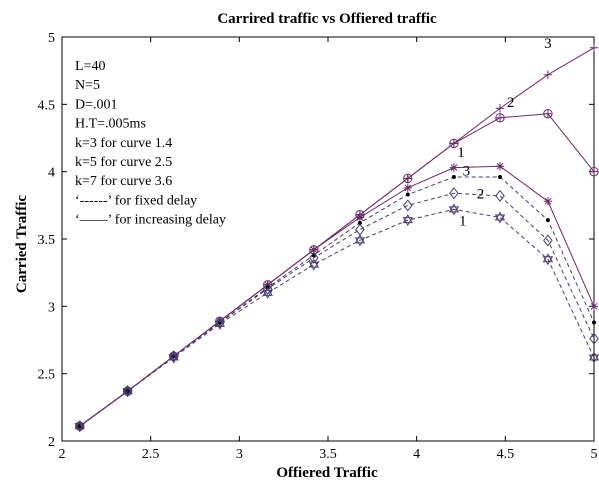 Image resolution: width=599 pixels, height=484 pixels. I want to click on chart-title: Carrired traffic vs Offiered traffic, so click(327, 19).